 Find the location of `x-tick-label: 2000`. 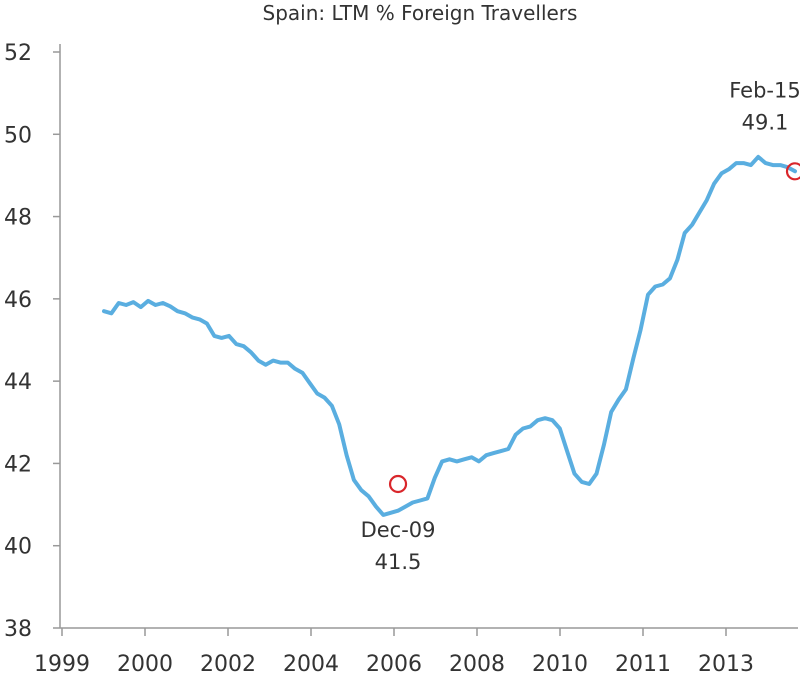

x-tick-label: 2000 is located at coordinates (145, 664).